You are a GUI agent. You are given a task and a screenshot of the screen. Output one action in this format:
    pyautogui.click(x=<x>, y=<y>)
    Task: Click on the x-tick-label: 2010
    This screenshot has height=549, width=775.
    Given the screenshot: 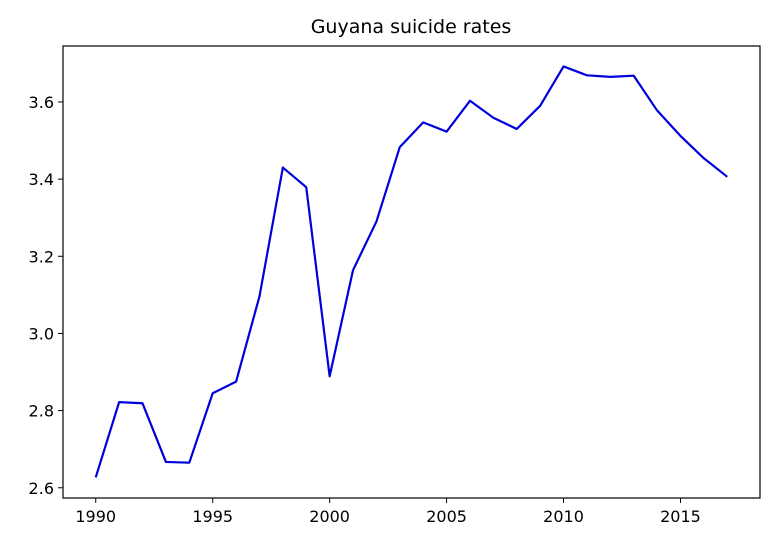 What is the action you would take?
    pyautogui.click(x=563, y=516)
    